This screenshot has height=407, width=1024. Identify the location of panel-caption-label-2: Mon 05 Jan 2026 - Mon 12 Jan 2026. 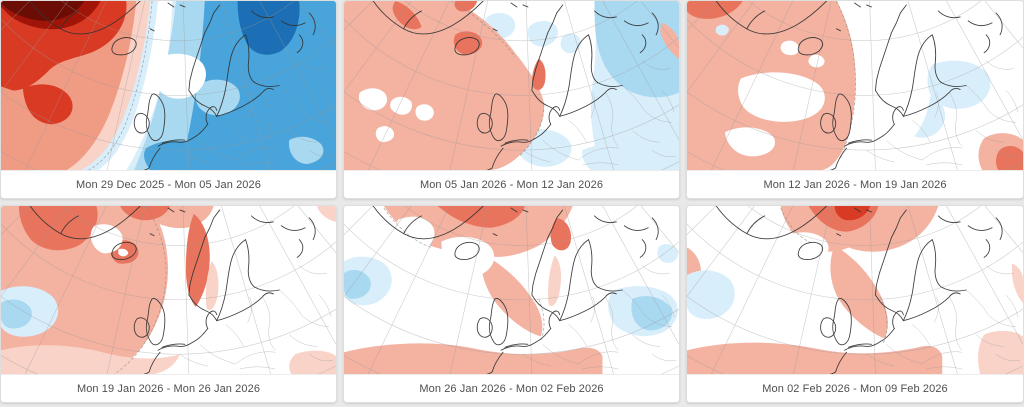
(511, 184).